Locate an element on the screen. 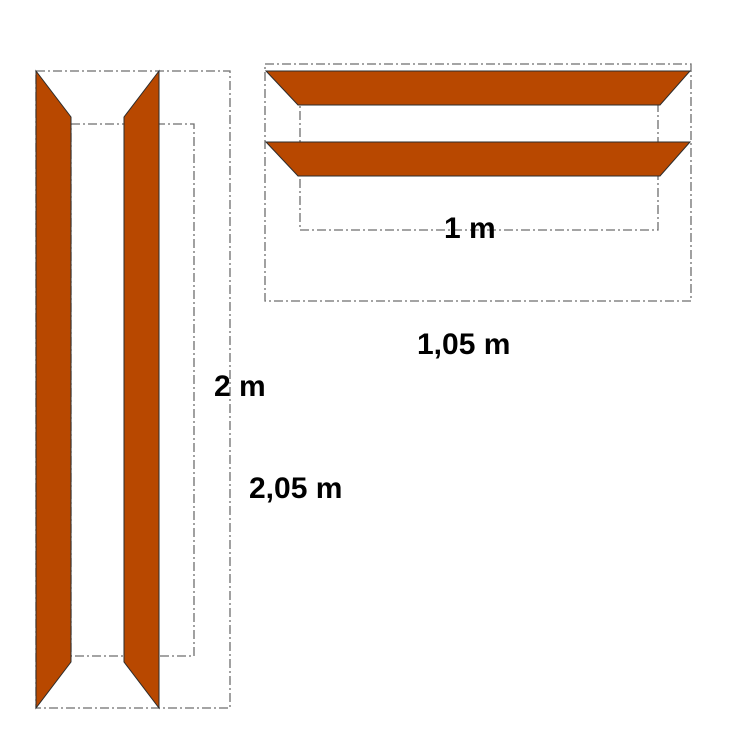 This screenshot has height=756, width=744. vertical-inner-length-label: 2 m is located at coordinates (240, 386).